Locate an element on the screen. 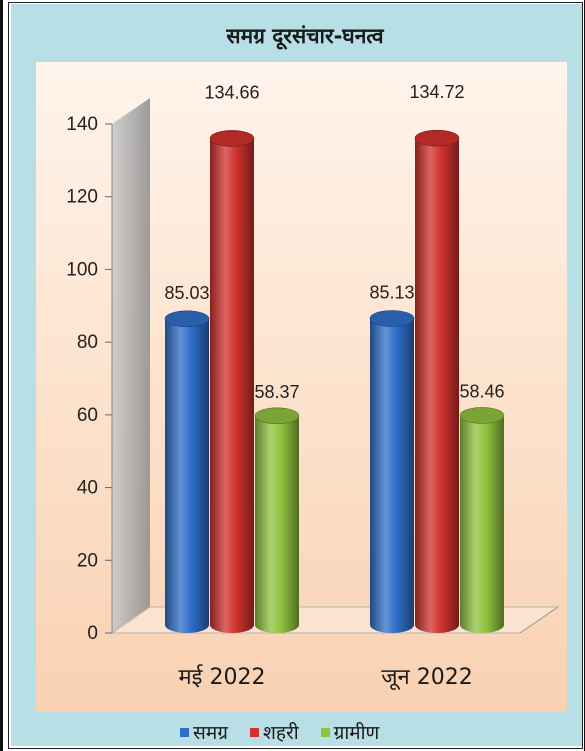 The width and height of the screenshot is (585, 751). data-label-1-0: 85.13 is located at coordinates (391, 292).